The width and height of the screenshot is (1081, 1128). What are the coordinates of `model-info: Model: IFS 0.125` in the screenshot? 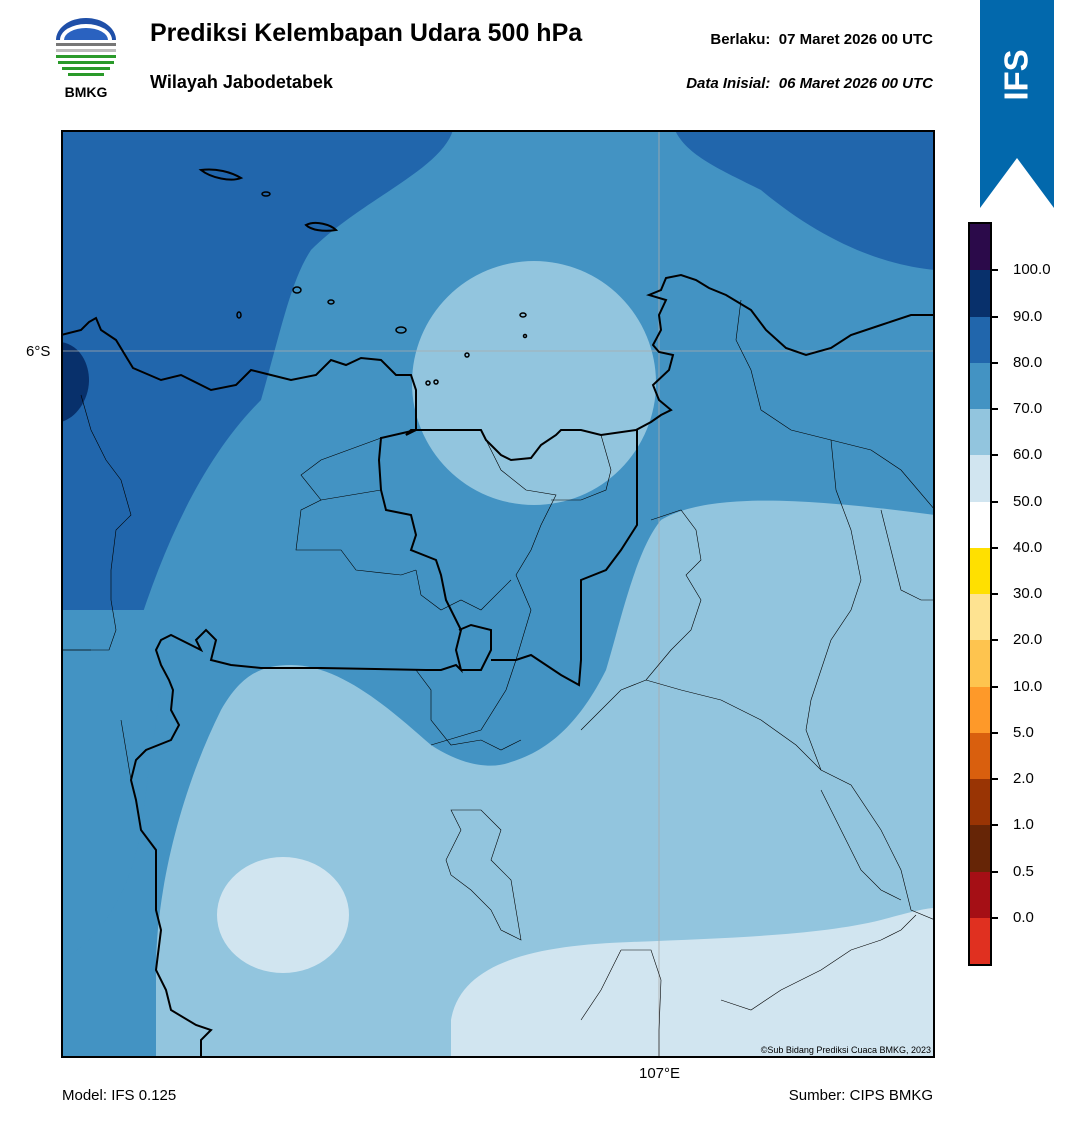 It's located at (119, 1095).